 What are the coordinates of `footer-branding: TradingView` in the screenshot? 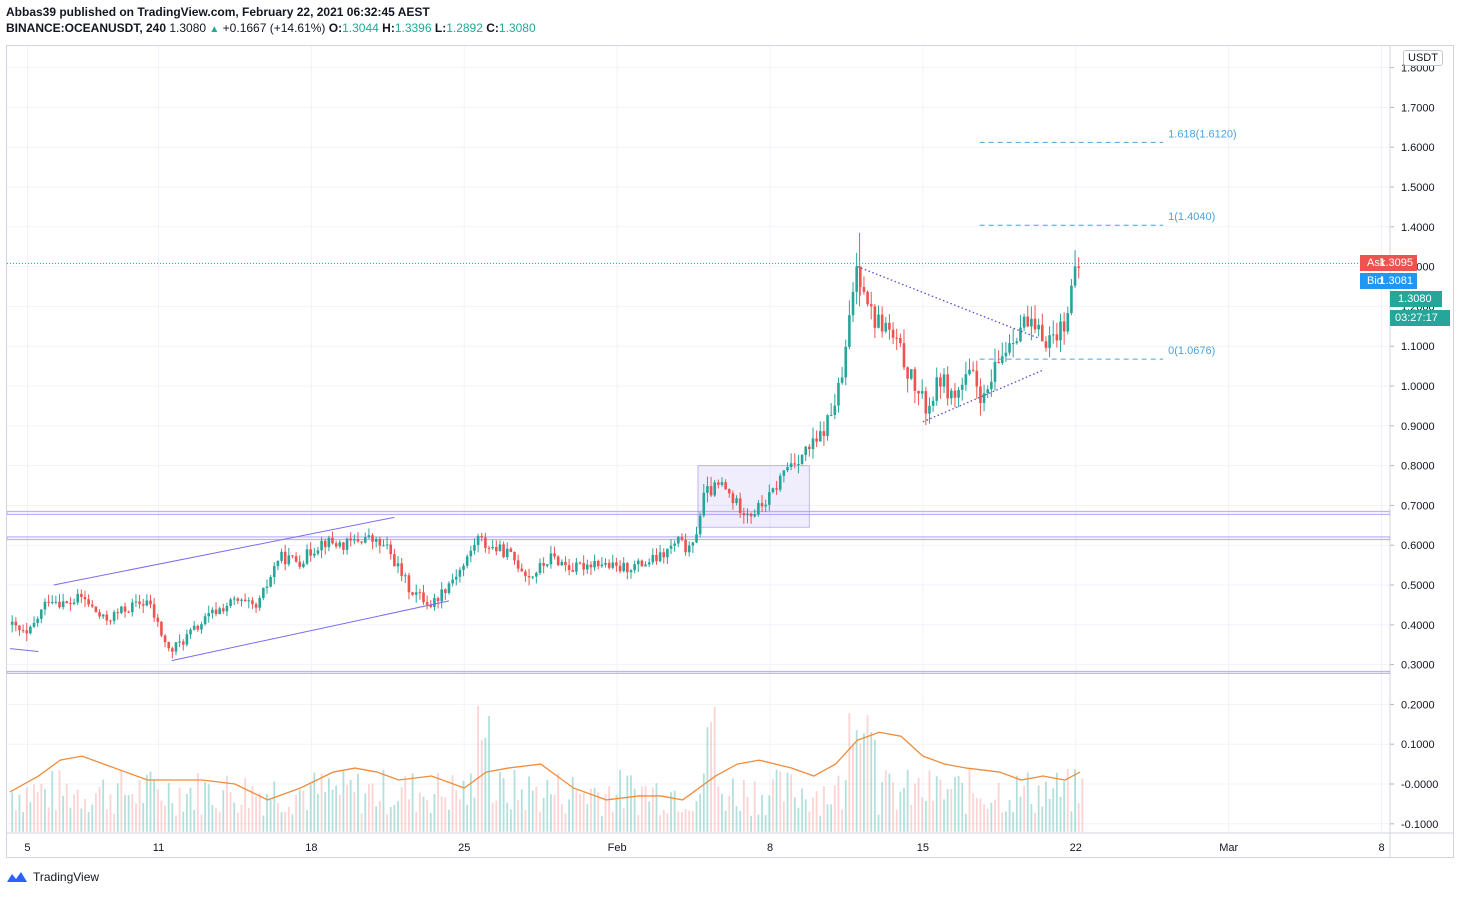 It's located at (52, 877).